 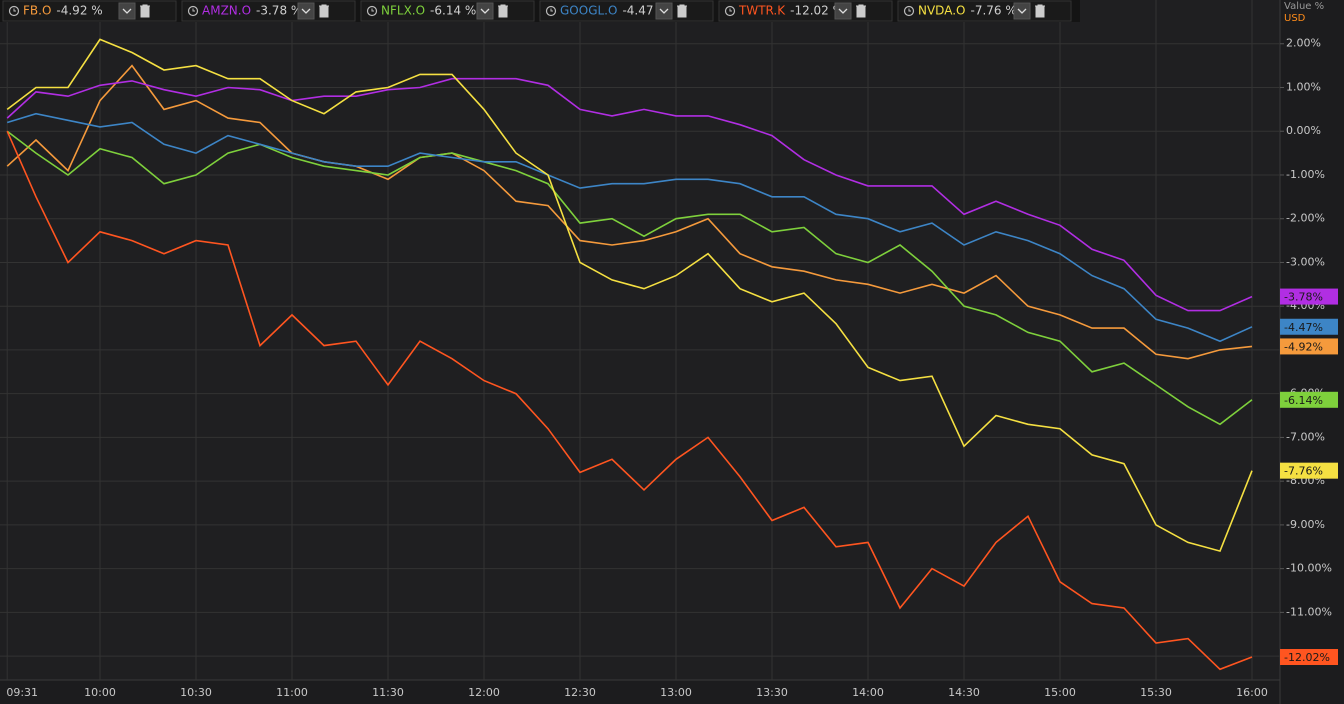 I want to click on y-tick-label: 2.00%, so click(x=1303, y=43).